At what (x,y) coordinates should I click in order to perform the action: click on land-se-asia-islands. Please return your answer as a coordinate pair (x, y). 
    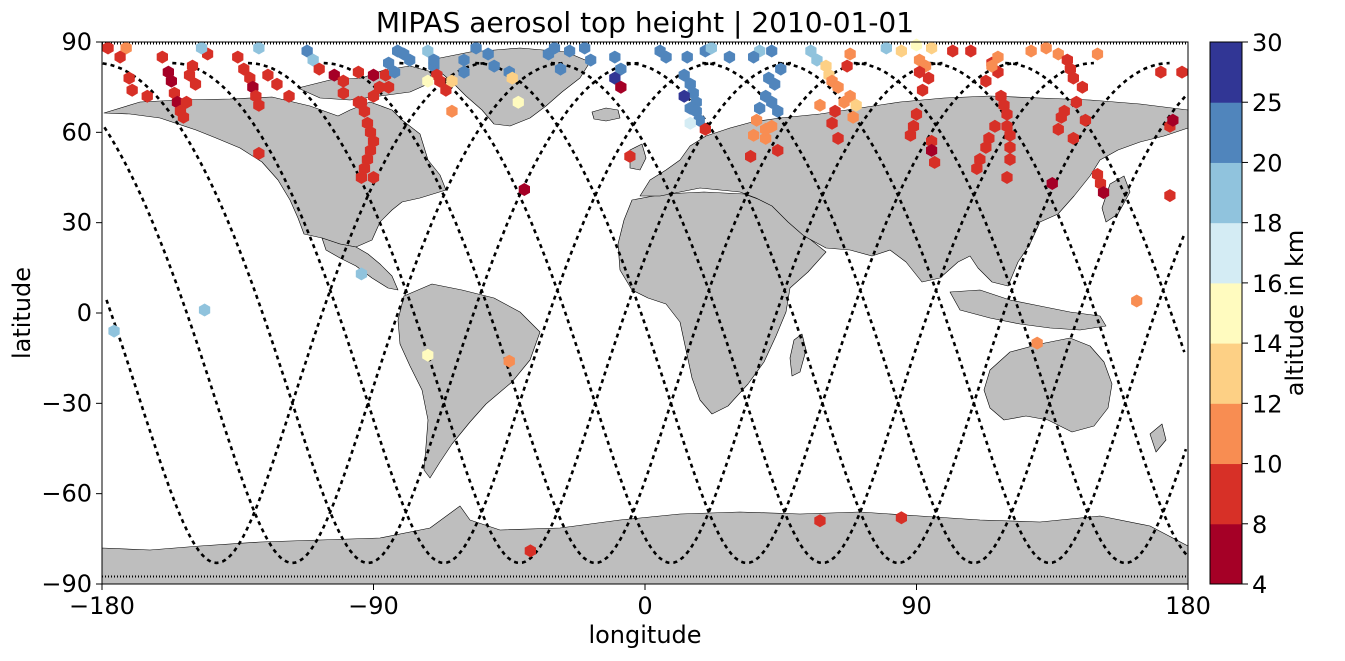
    Looking at the image, I should click on (1028, 310).